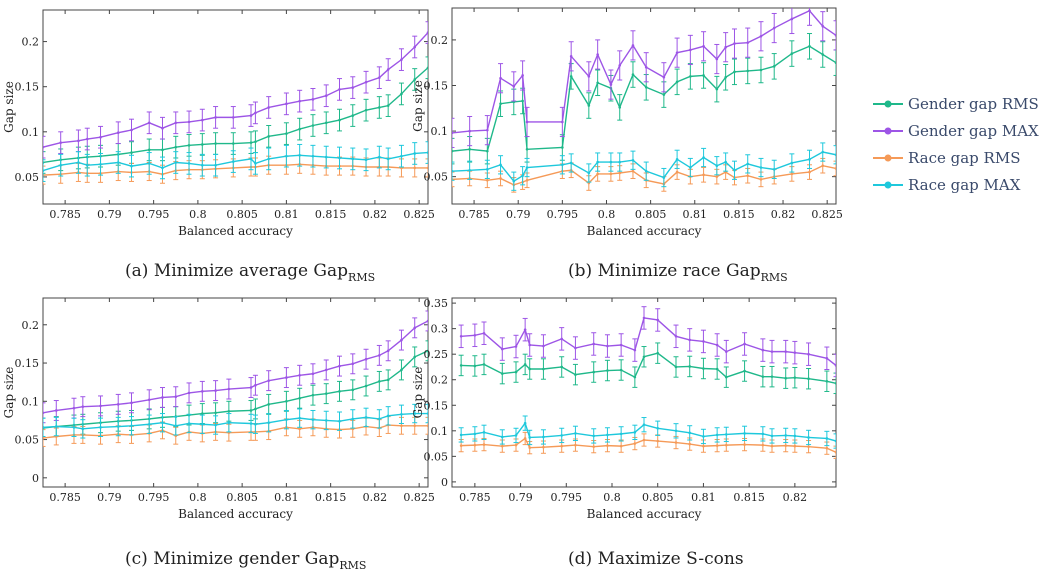 The width and height of the screenshot is (1047, 574). Describe the element at coordinates (361, 277) in the screenshot. I see `caption-subscript: RMS` at that location.